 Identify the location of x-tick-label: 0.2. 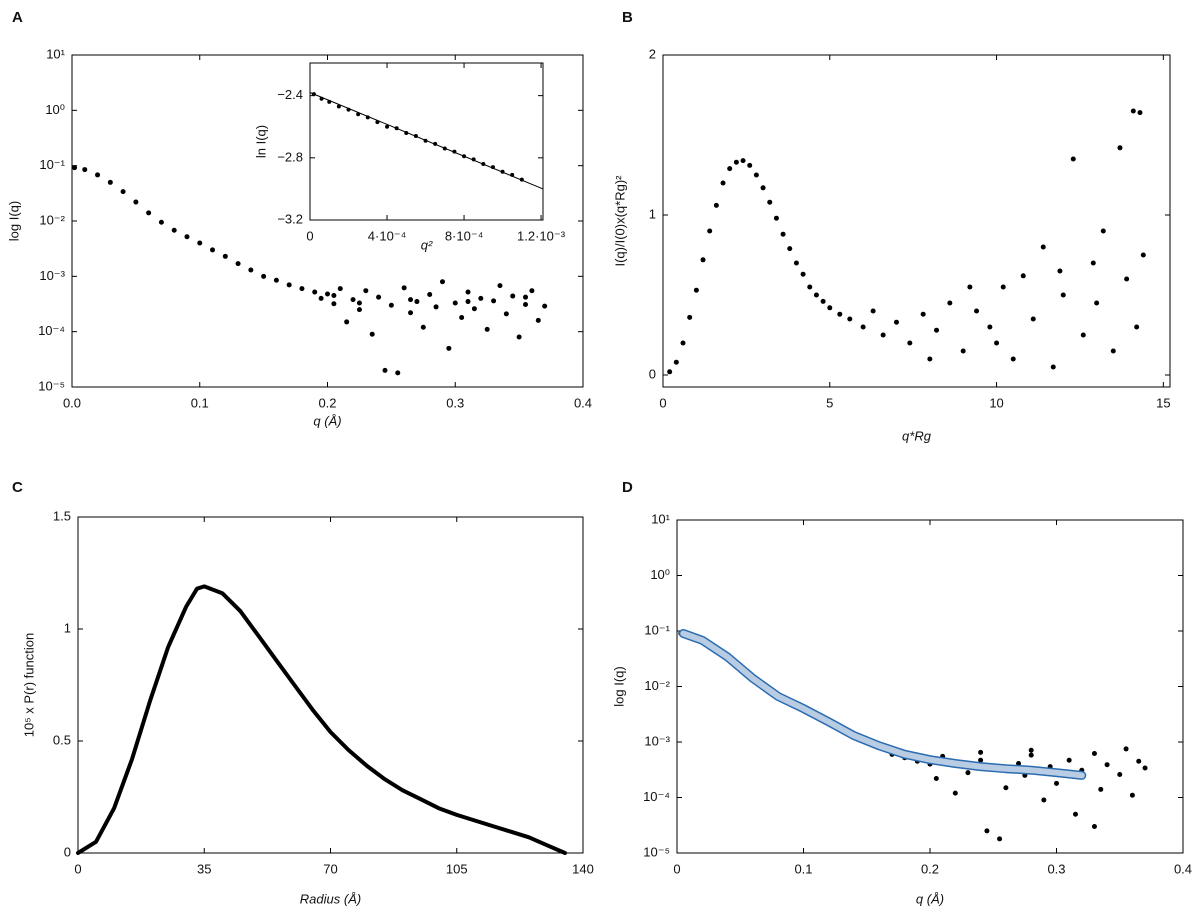
(930, 868).